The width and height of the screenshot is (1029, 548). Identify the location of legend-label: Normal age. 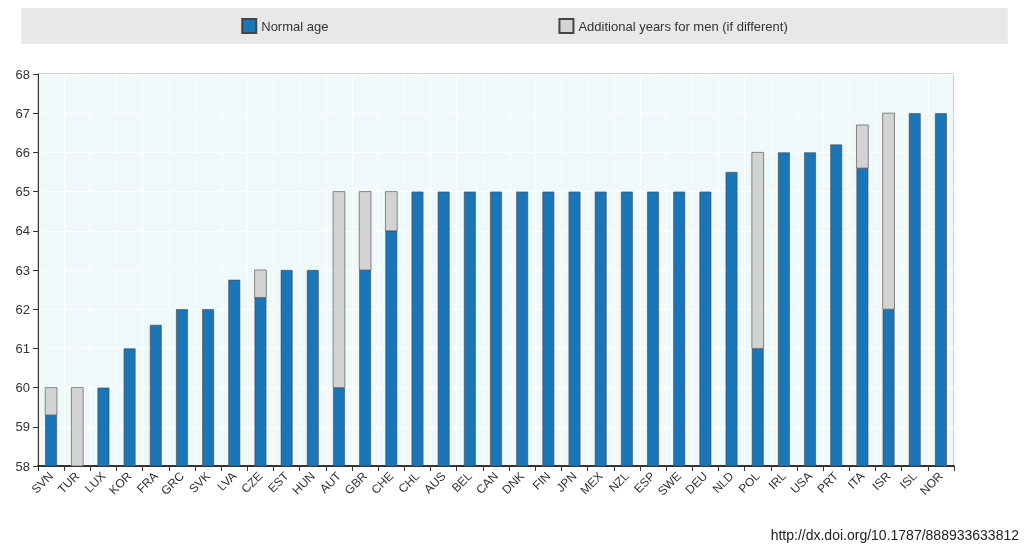
(295, 26).